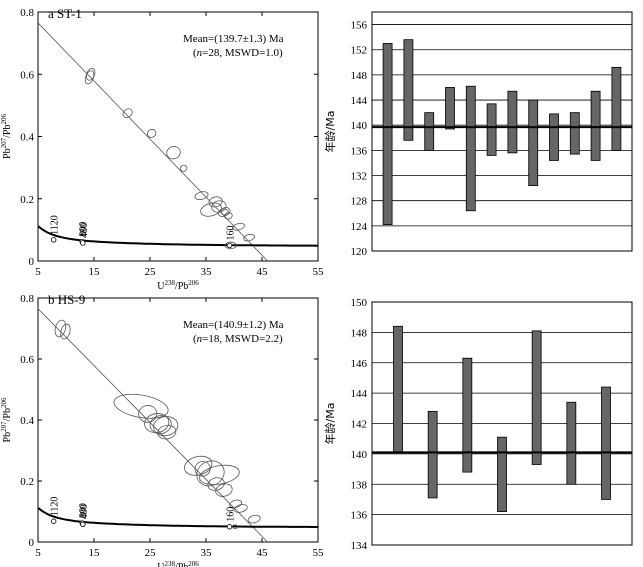 The height and width of the screenshot is (567, 643). I want to click on b-y-tick-label: 0.2, so click(27, 482).